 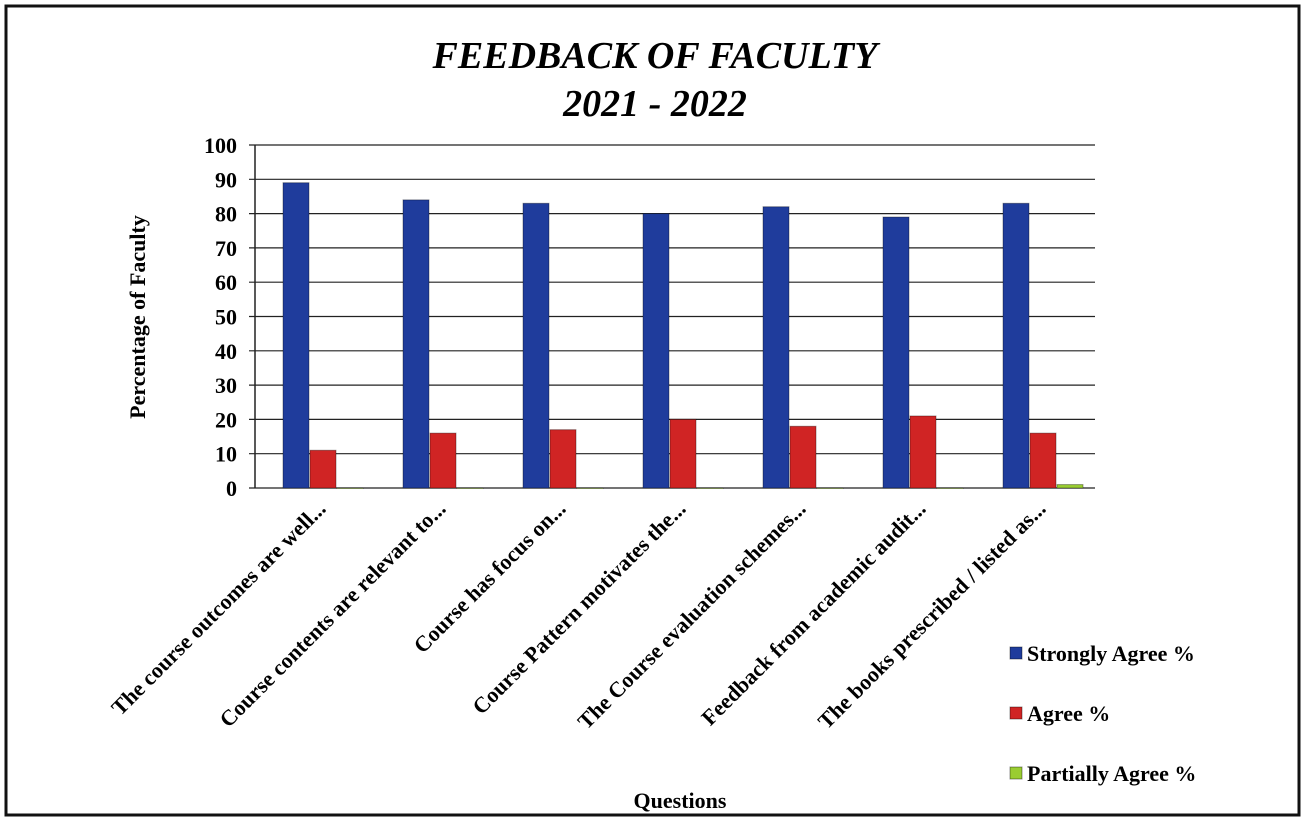 I want to click on legend-label: Strongly Agree %, so click(x=1111, y=653).